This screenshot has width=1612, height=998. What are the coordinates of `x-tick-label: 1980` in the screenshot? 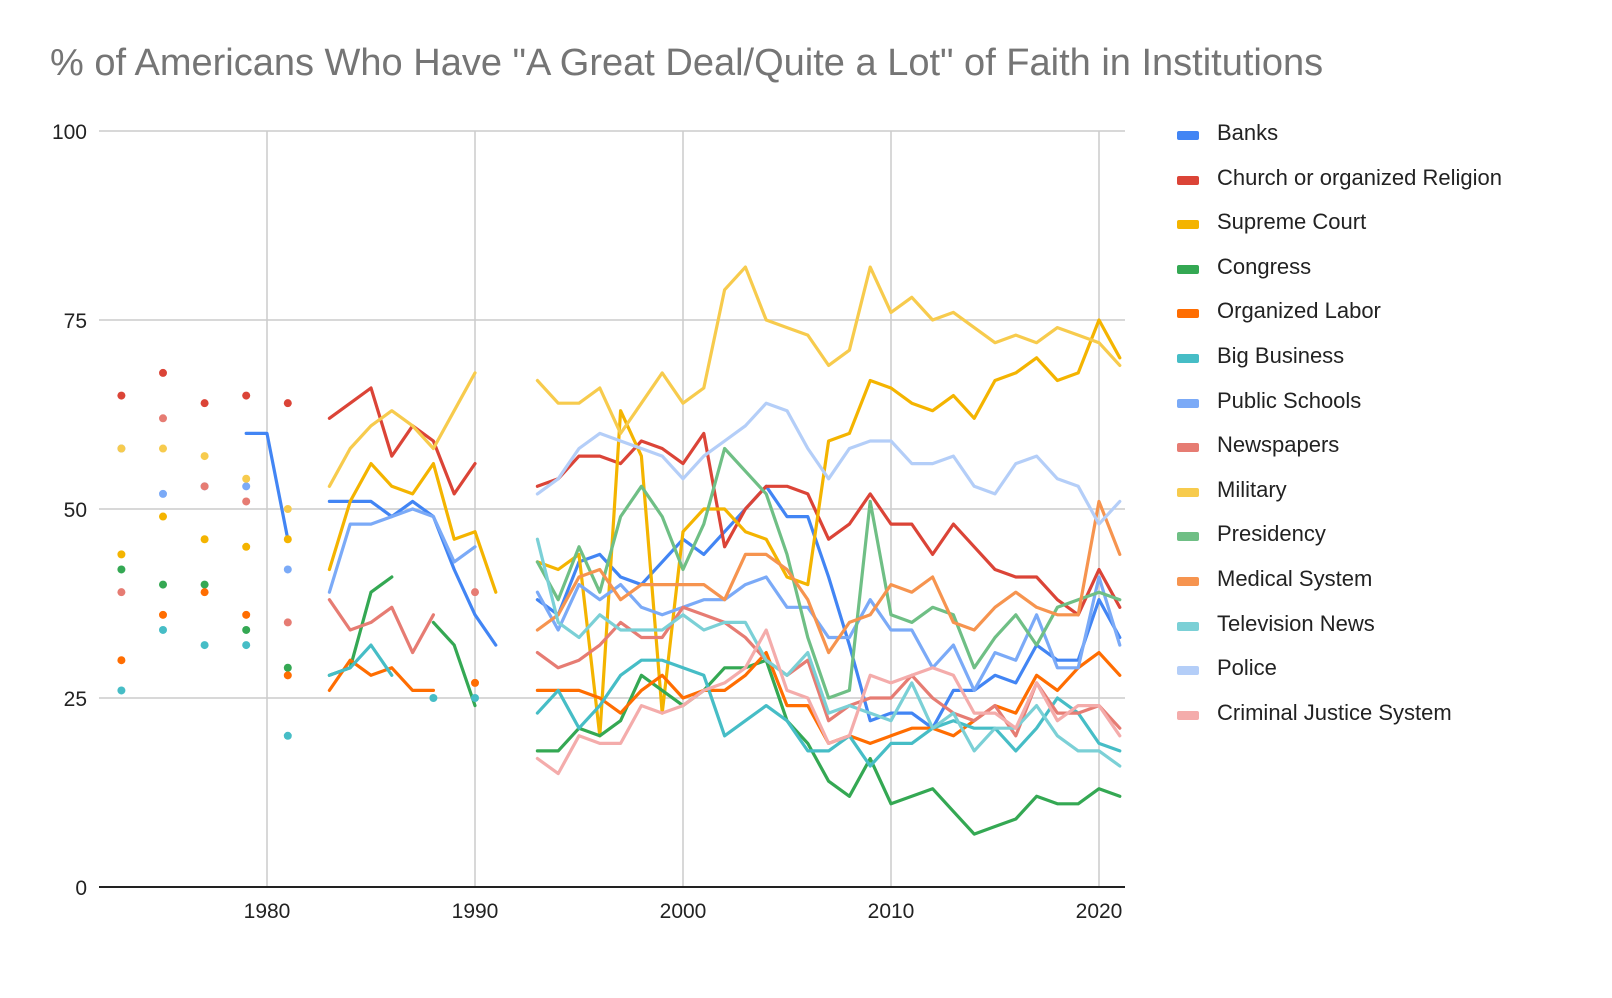 It's located at (267, 911).